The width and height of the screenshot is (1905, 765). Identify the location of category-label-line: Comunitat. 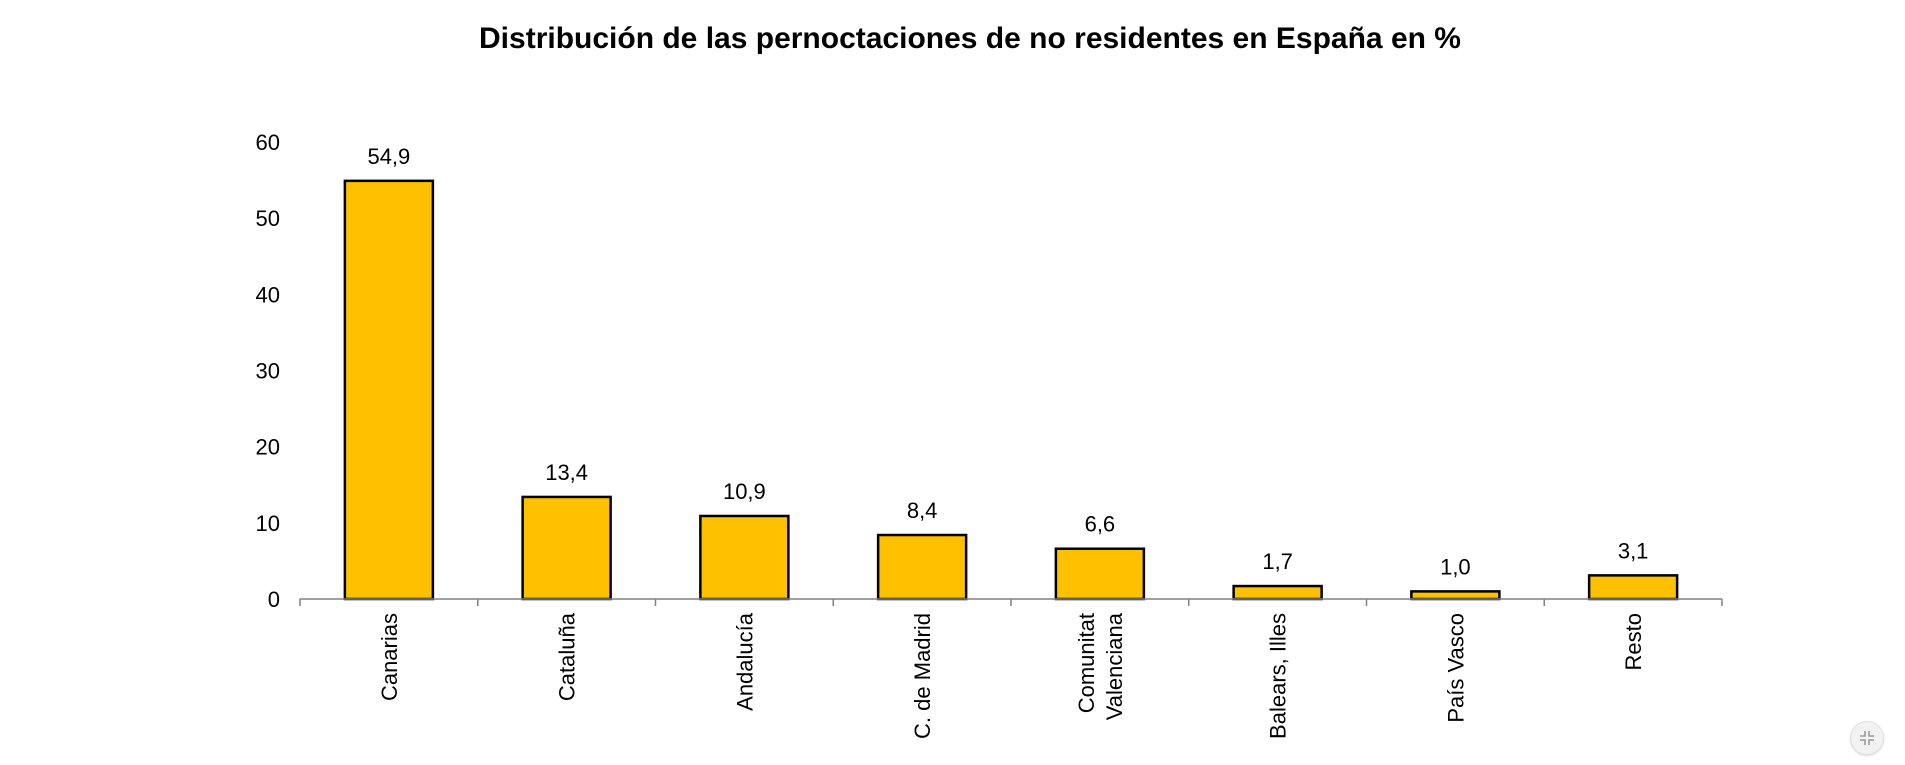
(1086, 663).